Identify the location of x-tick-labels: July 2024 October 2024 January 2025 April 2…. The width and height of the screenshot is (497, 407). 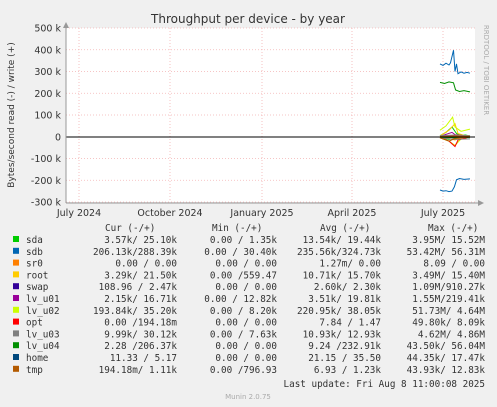
(260, 213).